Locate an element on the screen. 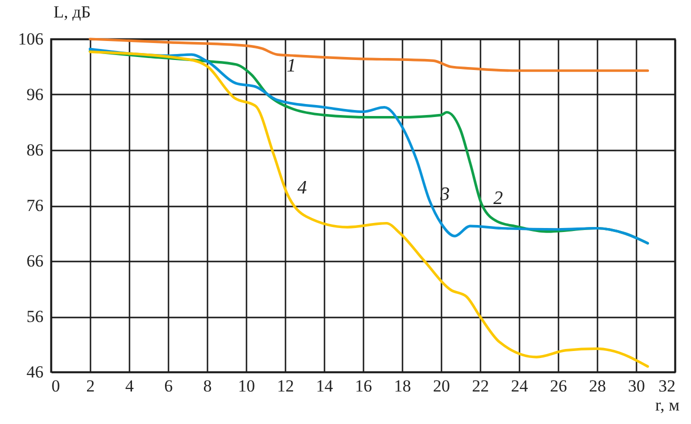 This screenshot has height=424, width=691. x-tick-label: 10 is located at coordinates (246, 386).